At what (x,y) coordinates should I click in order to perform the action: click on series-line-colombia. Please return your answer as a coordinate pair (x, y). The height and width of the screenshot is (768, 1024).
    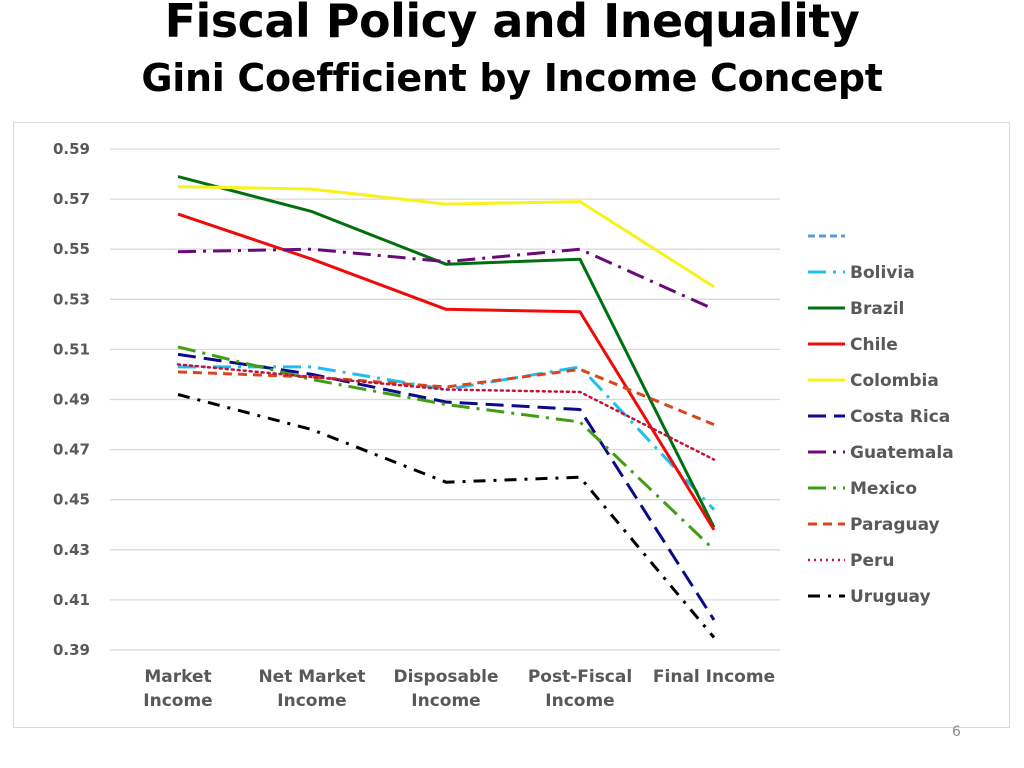
    Looking at the image, I should click on (446, 237).